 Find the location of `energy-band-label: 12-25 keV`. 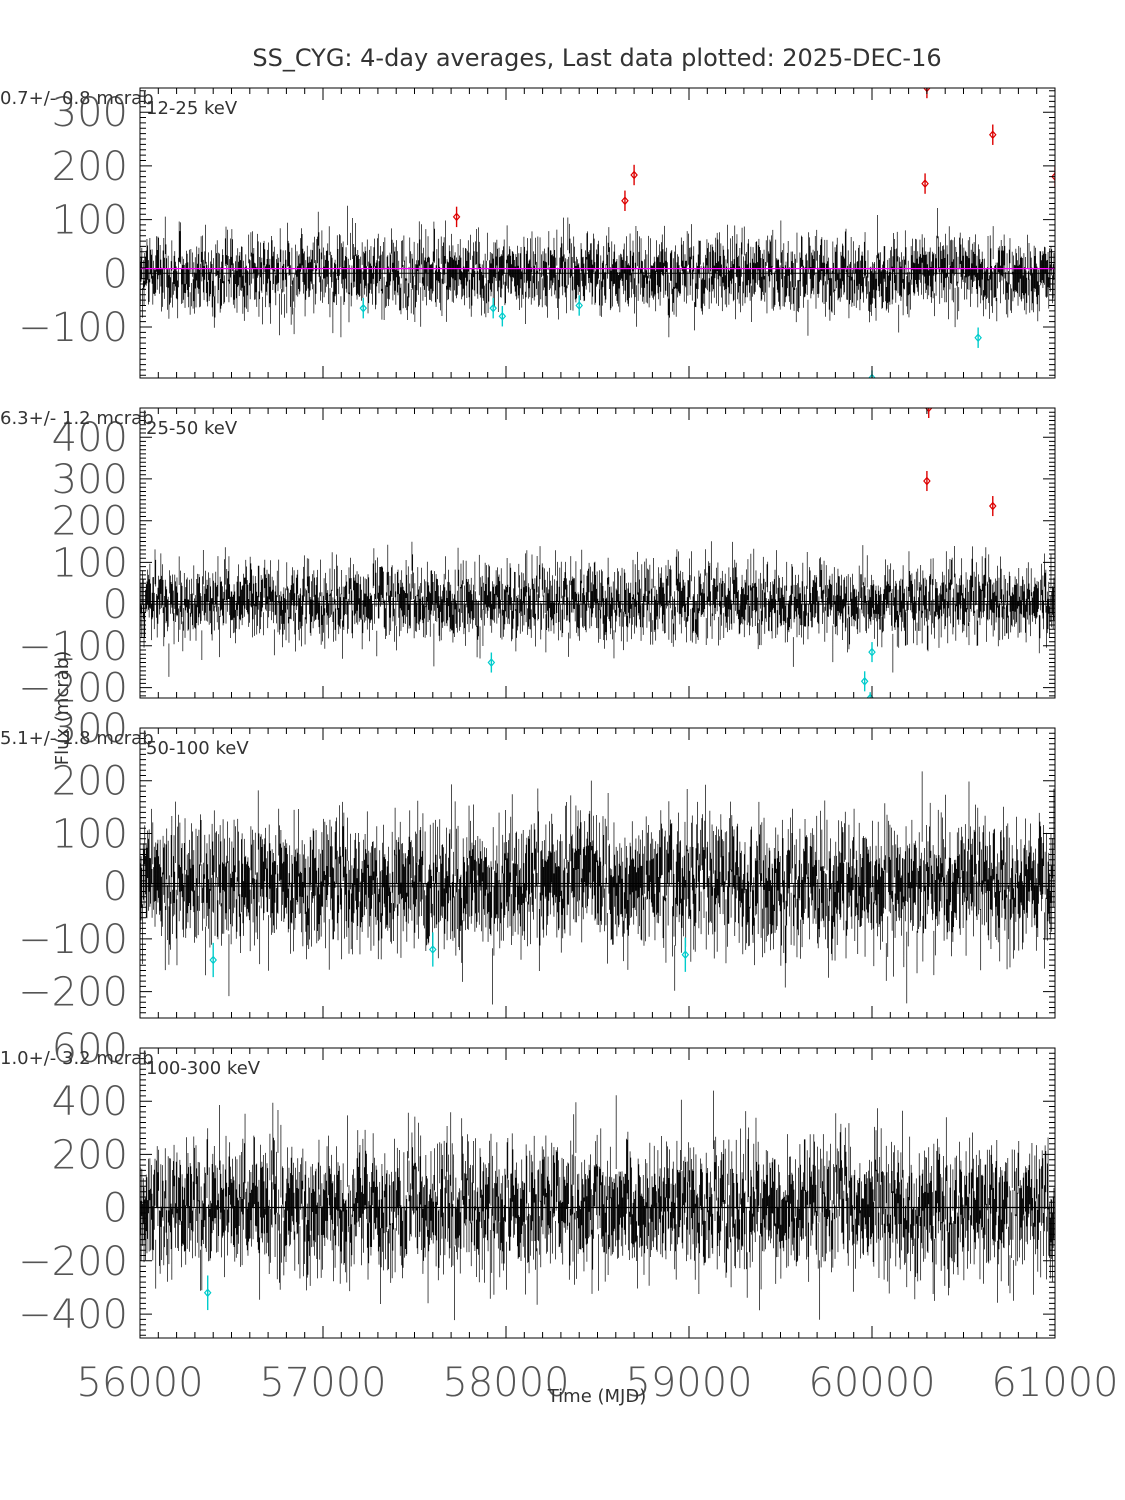

energy-band-label: 12-25 keV is located at coordinates (192, 108).